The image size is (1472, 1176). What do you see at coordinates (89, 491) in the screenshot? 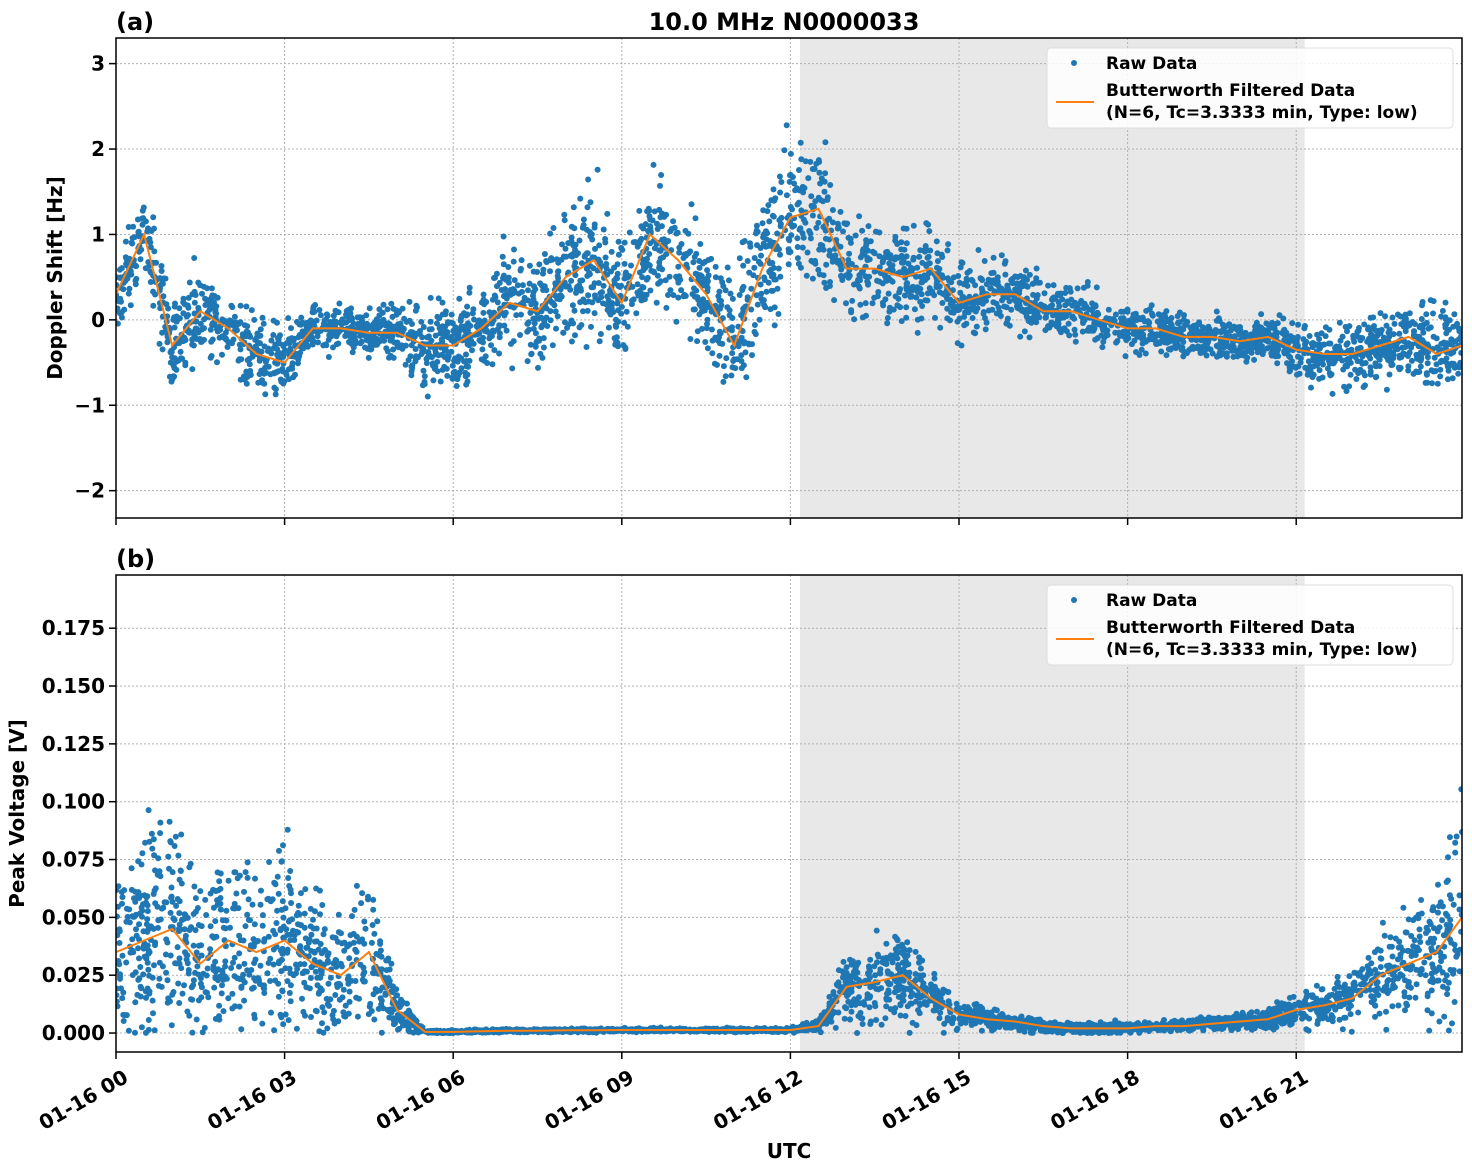
I see `y-tick-label: −2` at bounding box center [89, 491].